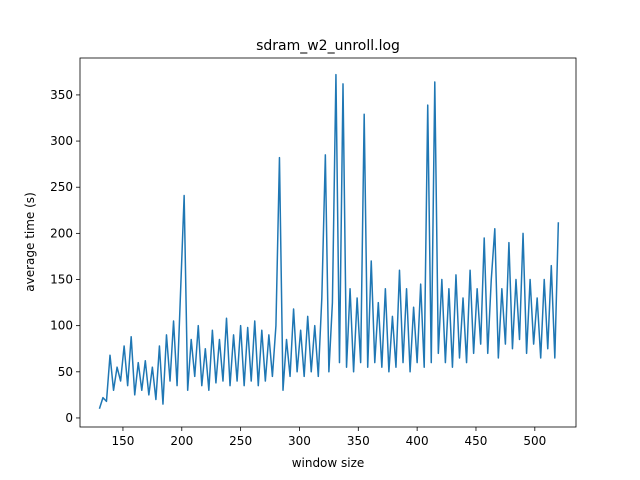 This screenshot has height=480, width=640. I want to click on x-tick-label: 300, so click(299, 441).